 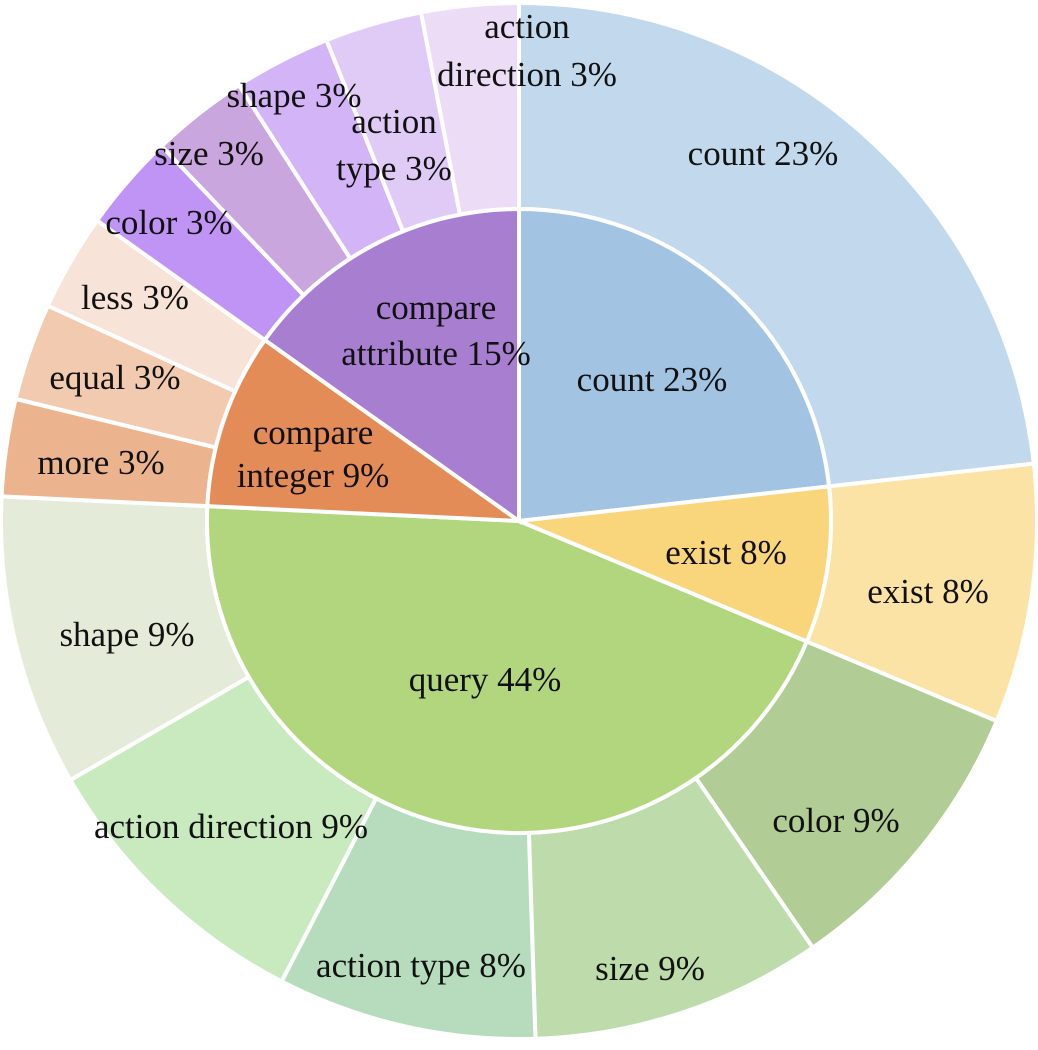 I want to click on inner-label-exist-8: exist 8%, so click(x=726, y=552).